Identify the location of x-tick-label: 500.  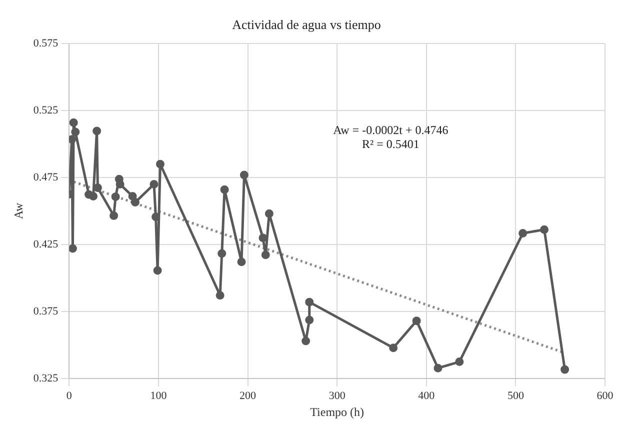
(515, 396).